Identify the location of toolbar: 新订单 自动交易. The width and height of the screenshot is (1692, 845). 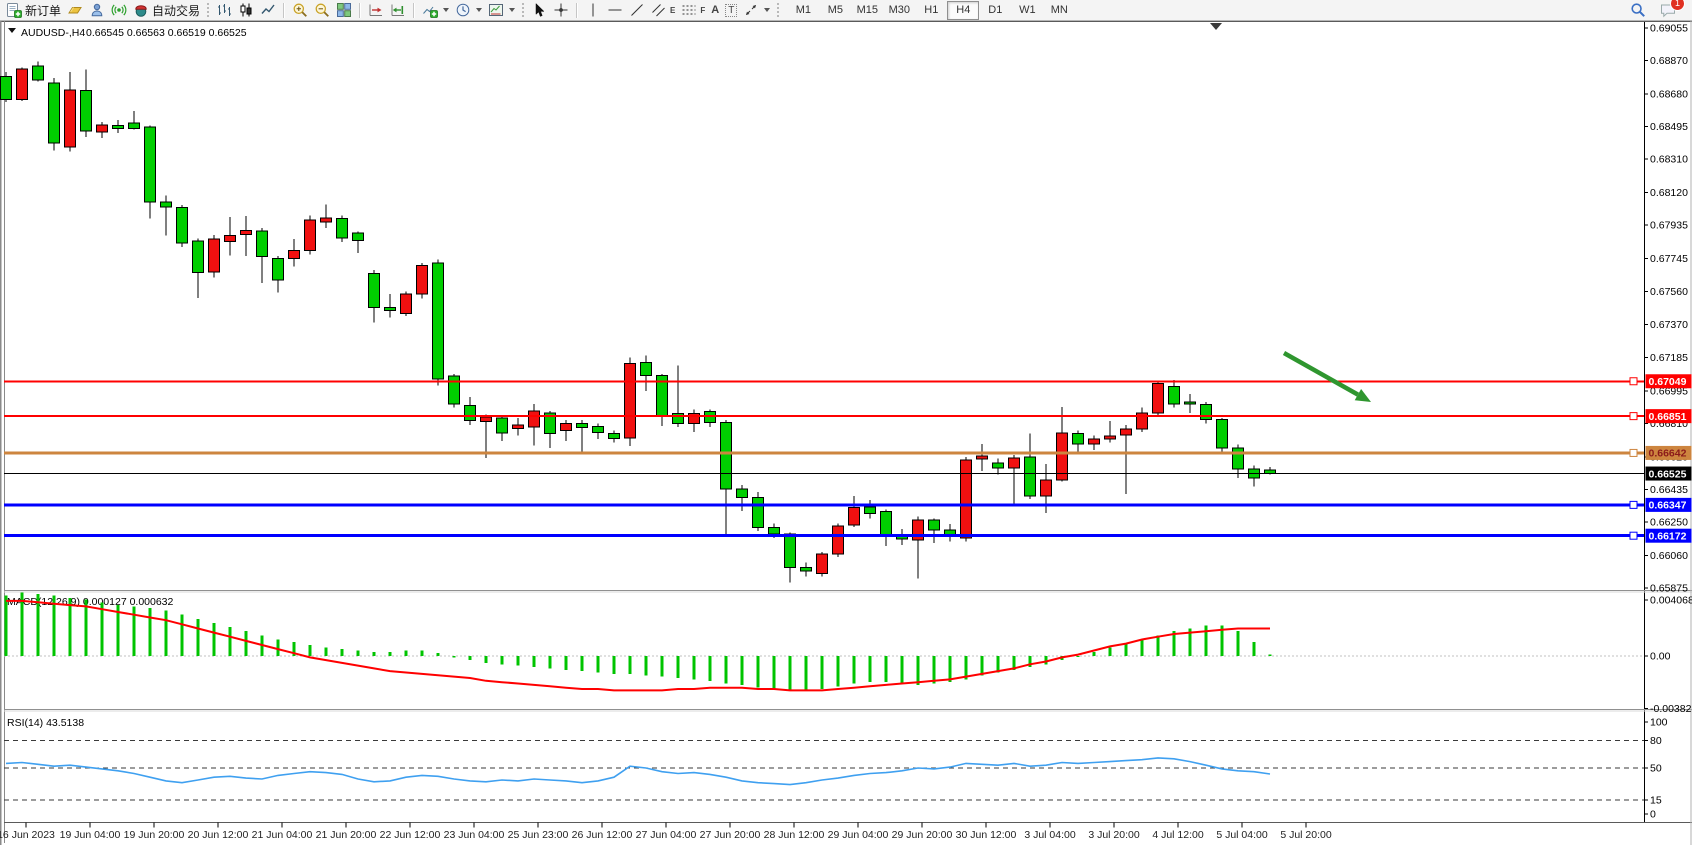
(846, 10).